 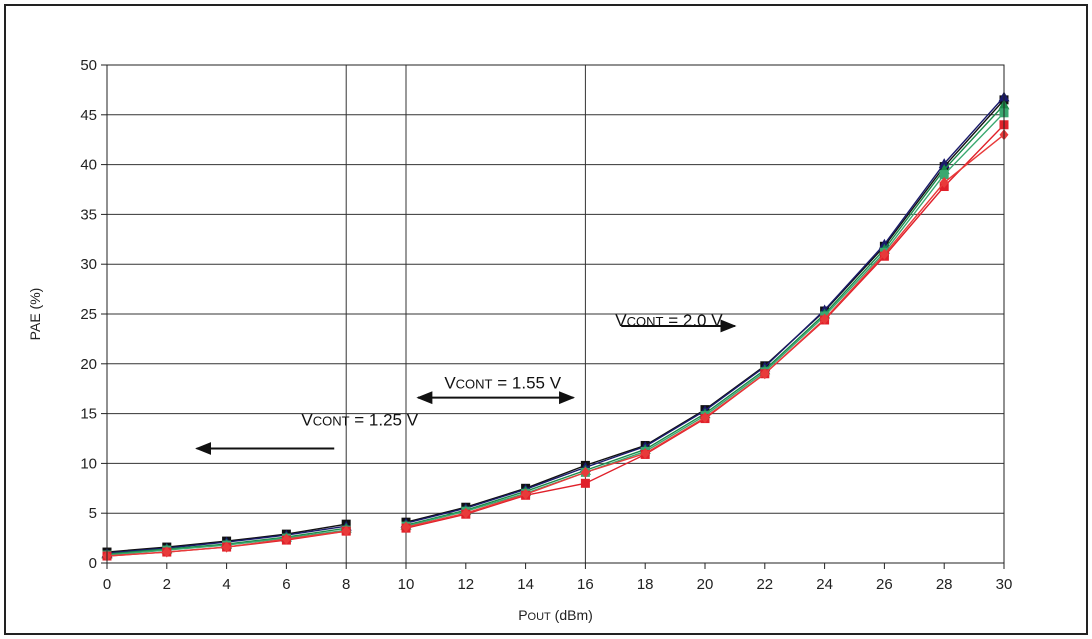 What do you see at coordinates (88, 115) in the screenshot?
I see `y-tick-label: 45` at bounding box center [88, 115].